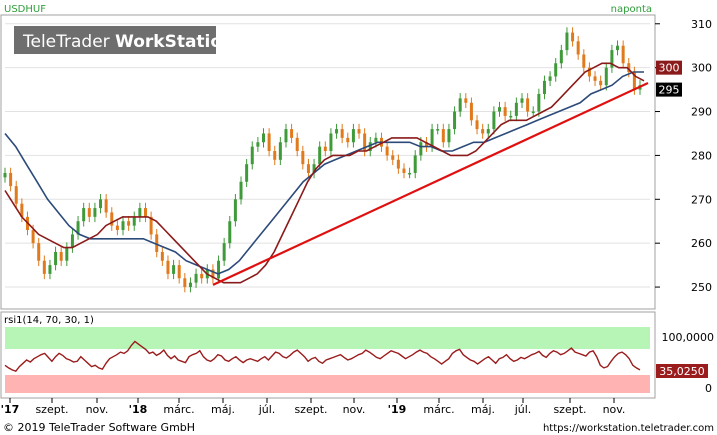  What do you see at coordinates (628, 428) in the screenshot?
I see `source-url: https://workstation.teletrader.com` at bounding box center [628, 428].